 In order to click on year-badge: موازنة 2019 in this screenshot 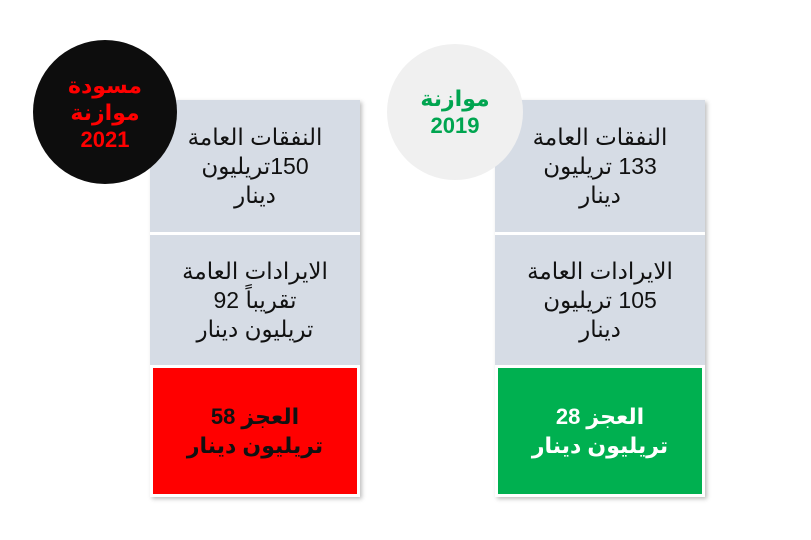, I will do `click(455, 112)`.